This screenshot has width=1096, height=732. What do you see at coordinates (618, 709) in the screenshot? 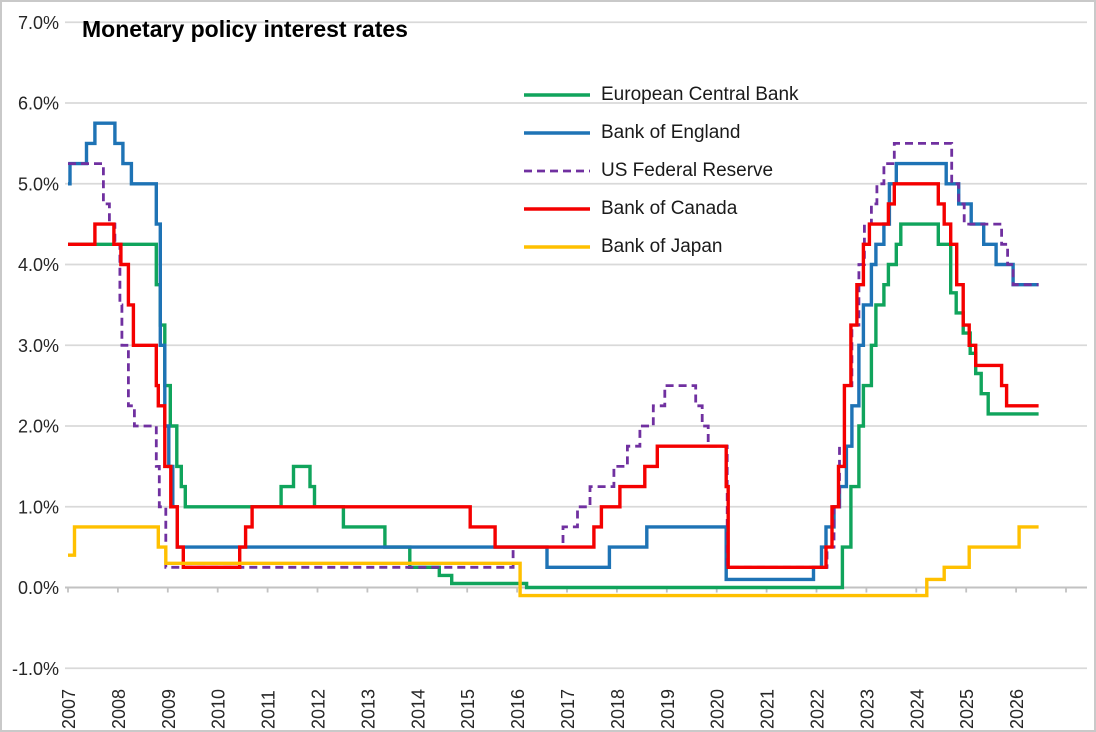
I see `x-axis-tick-label: 2018` at bounding box center [618, 709].